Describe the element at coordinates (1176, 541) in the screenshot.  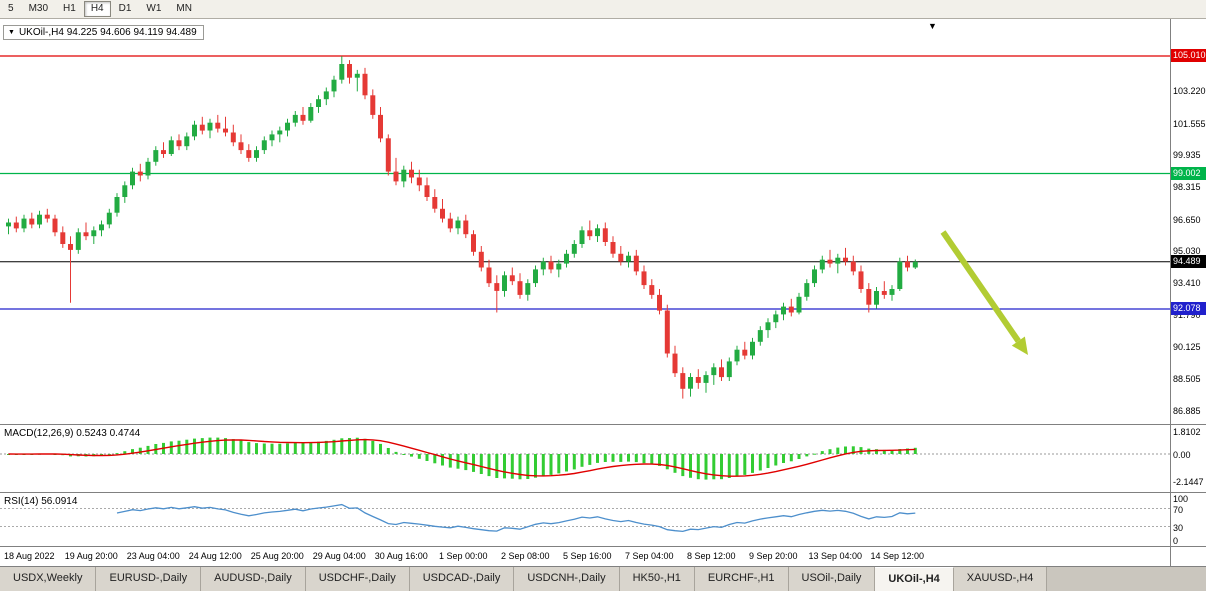
I see `rsi-axis-label: 0` at that location.